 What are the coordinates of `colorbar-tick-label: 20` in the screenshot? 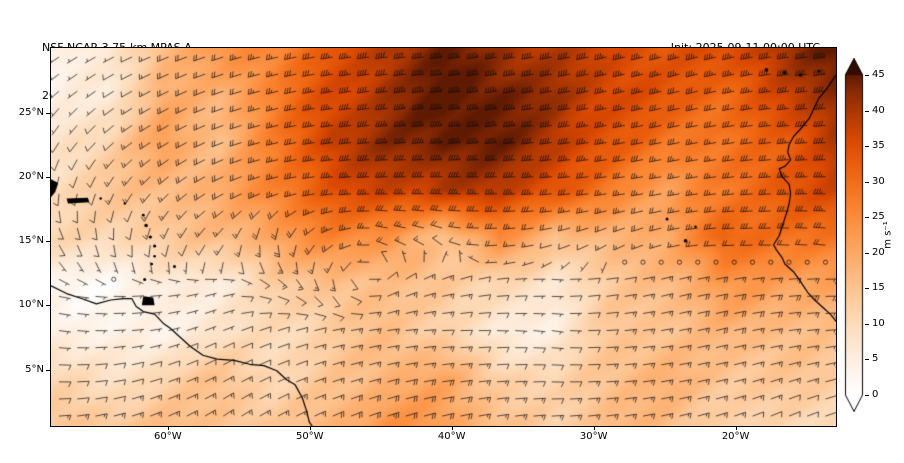 It's located at (878, 252).